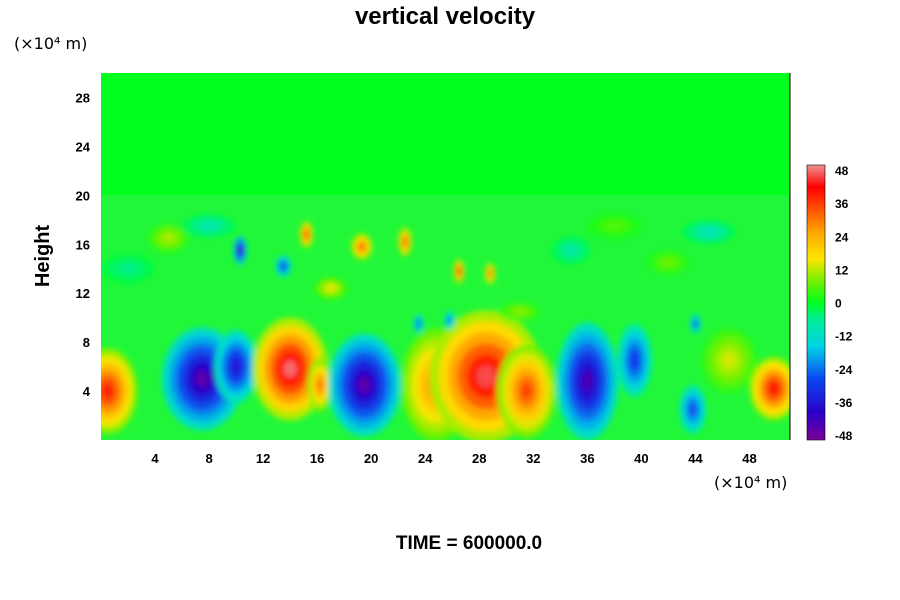 This screenshot has width=900, height=600. What do you see at coordinates (533, 458) in the screenshot?
I see `x-tick-label: 32` at bounding box center [533, 458].